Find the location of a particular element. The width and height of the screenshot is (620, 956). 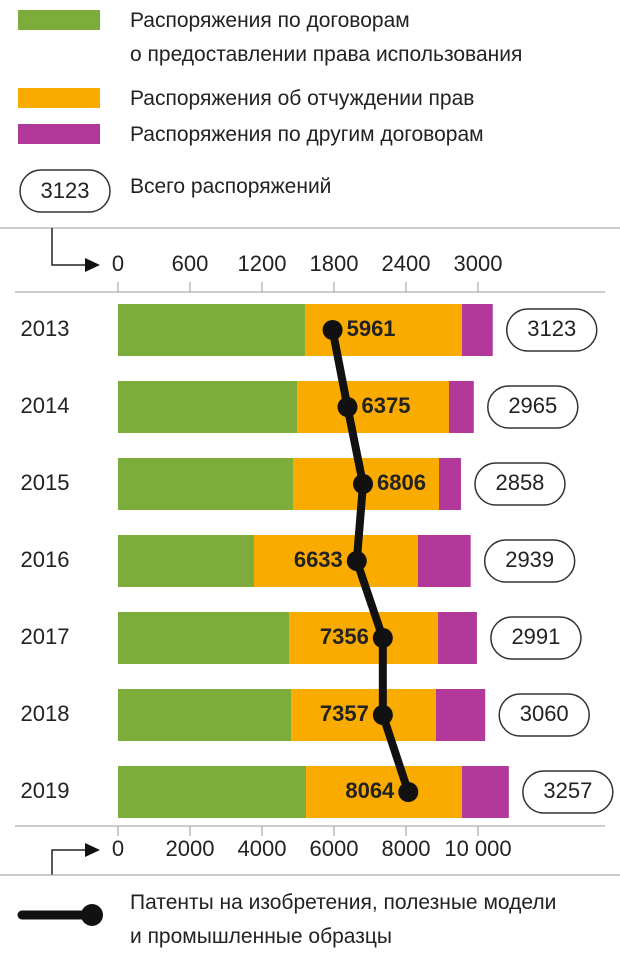

x-tick-label: 1800 is located at coordinates (334, 263).